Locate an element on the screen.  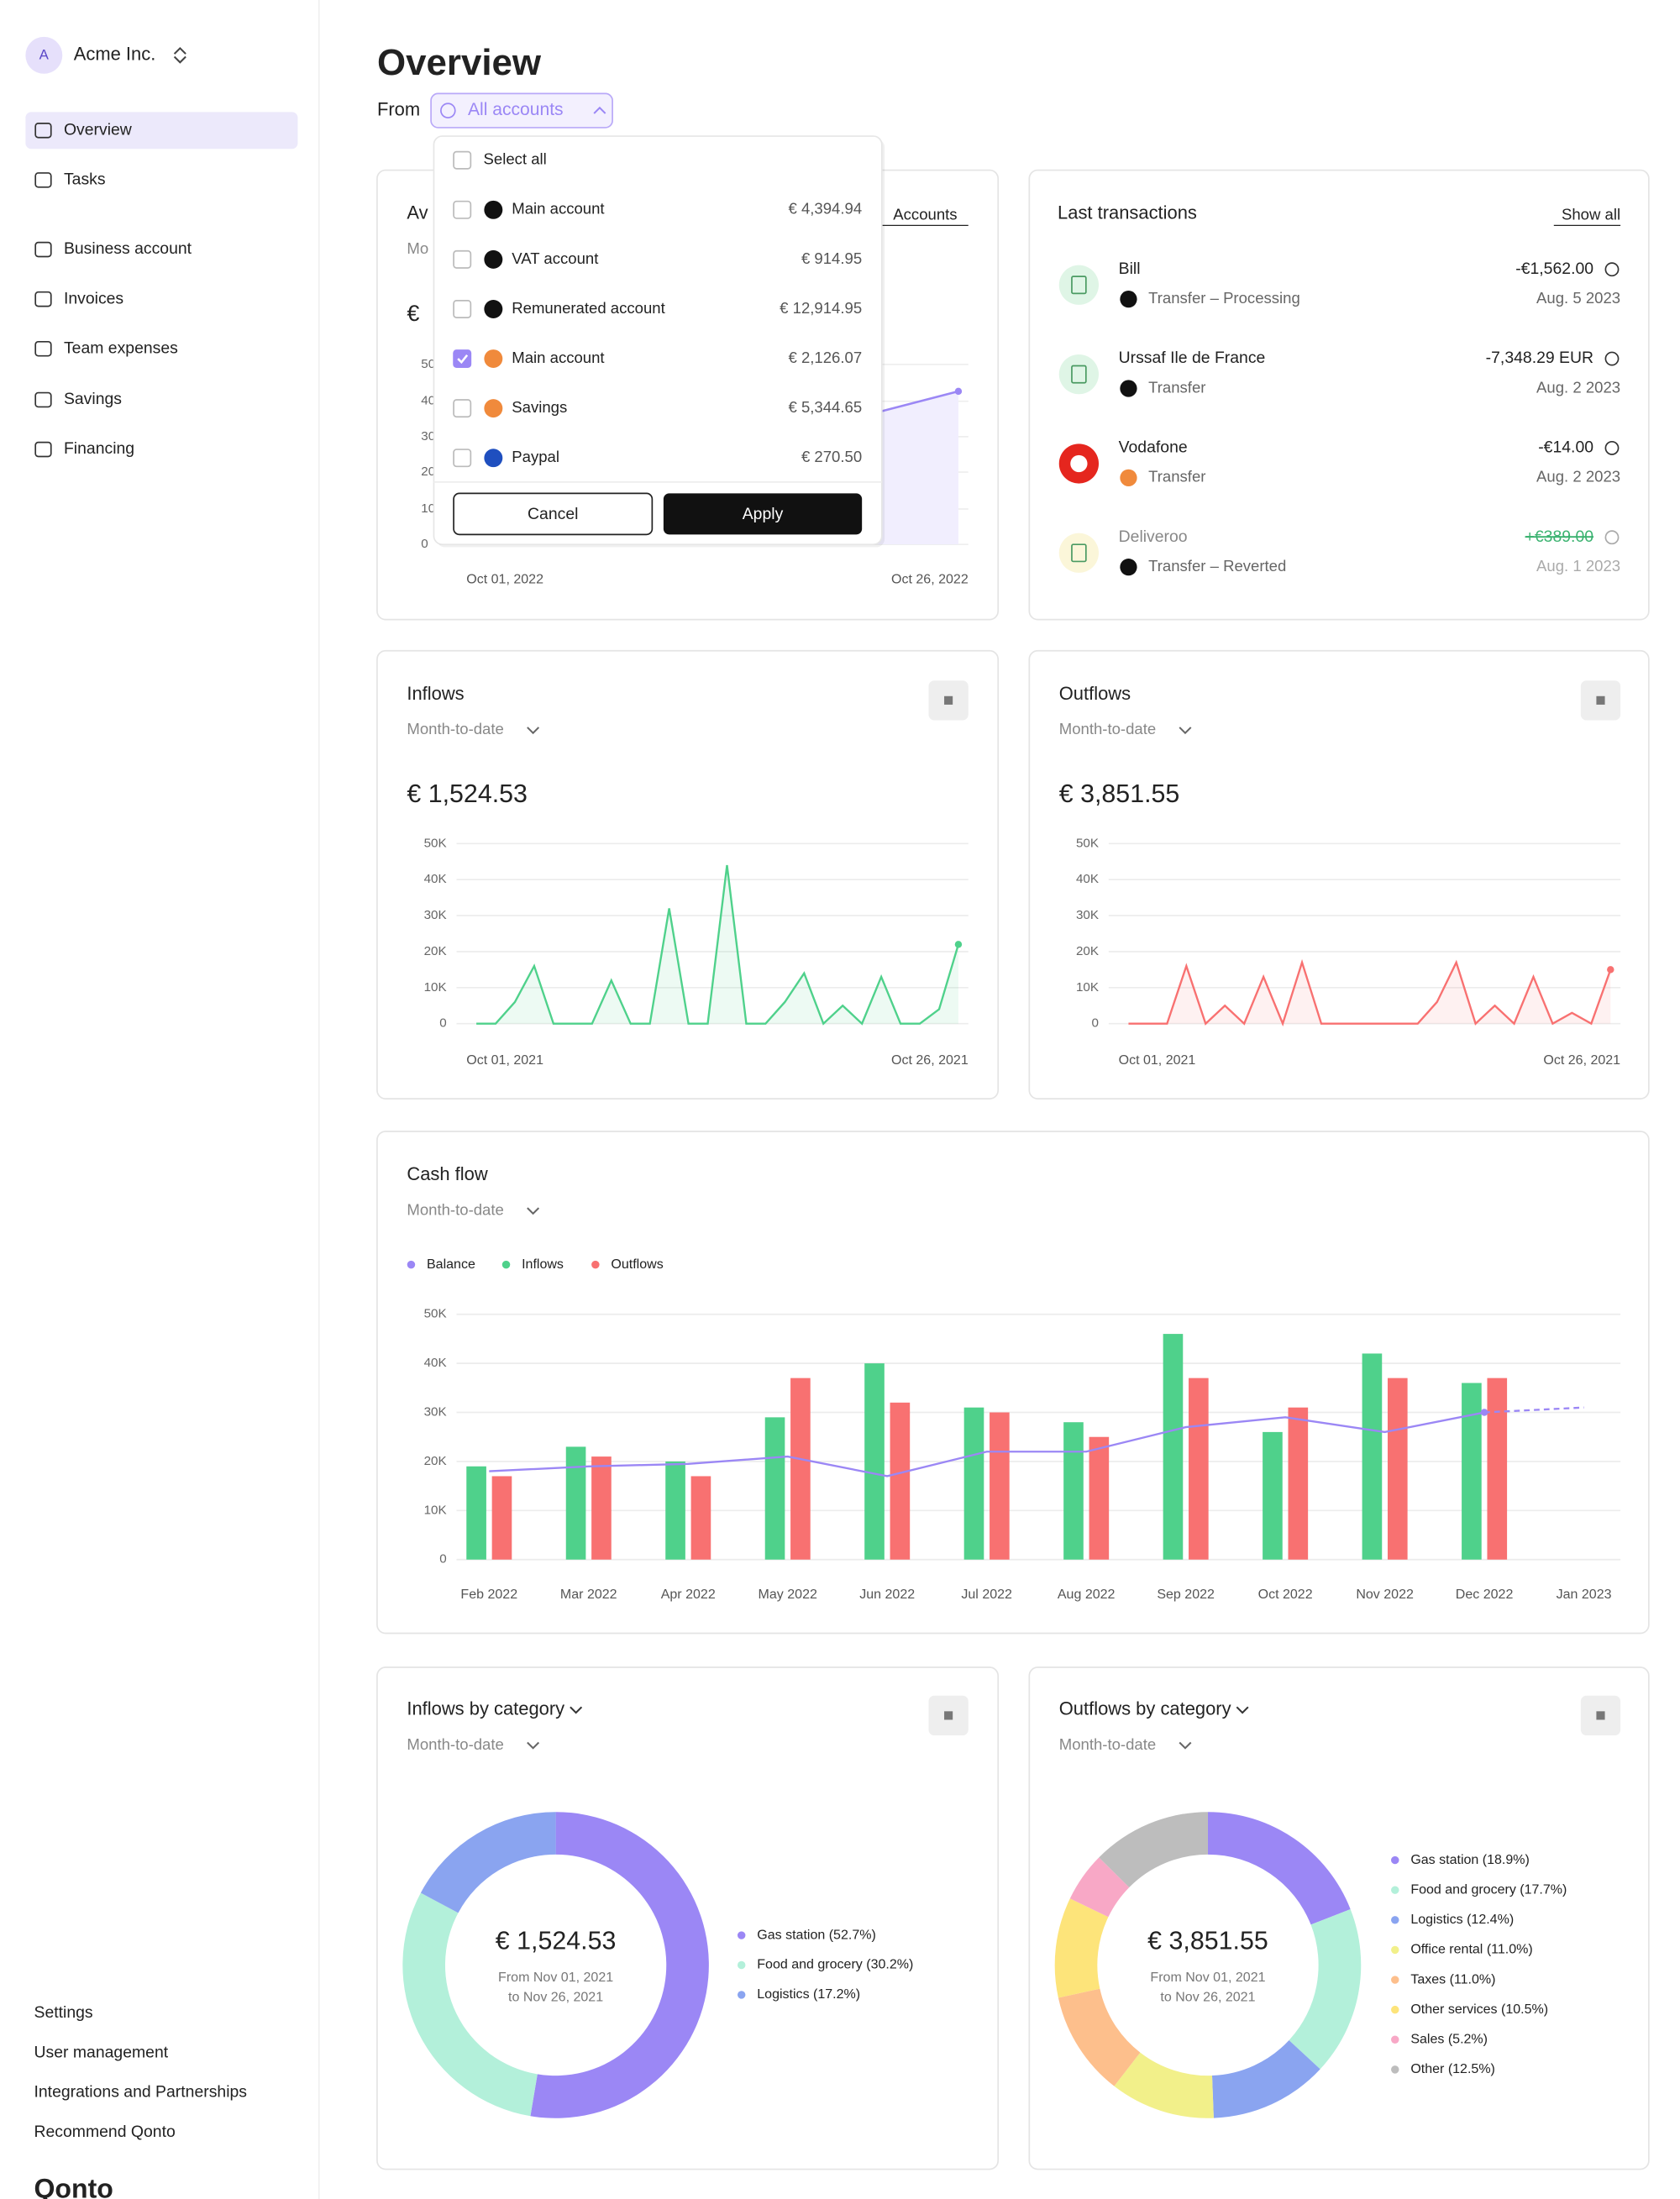
account-selector is located at coordinates (521, 110).